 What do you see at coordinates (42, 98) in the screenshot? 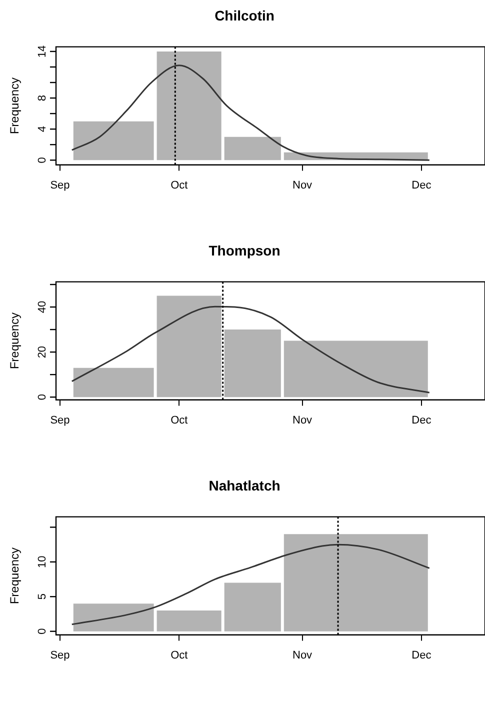
I see `y-tick-label: 8` at bounding box center [42, 98].